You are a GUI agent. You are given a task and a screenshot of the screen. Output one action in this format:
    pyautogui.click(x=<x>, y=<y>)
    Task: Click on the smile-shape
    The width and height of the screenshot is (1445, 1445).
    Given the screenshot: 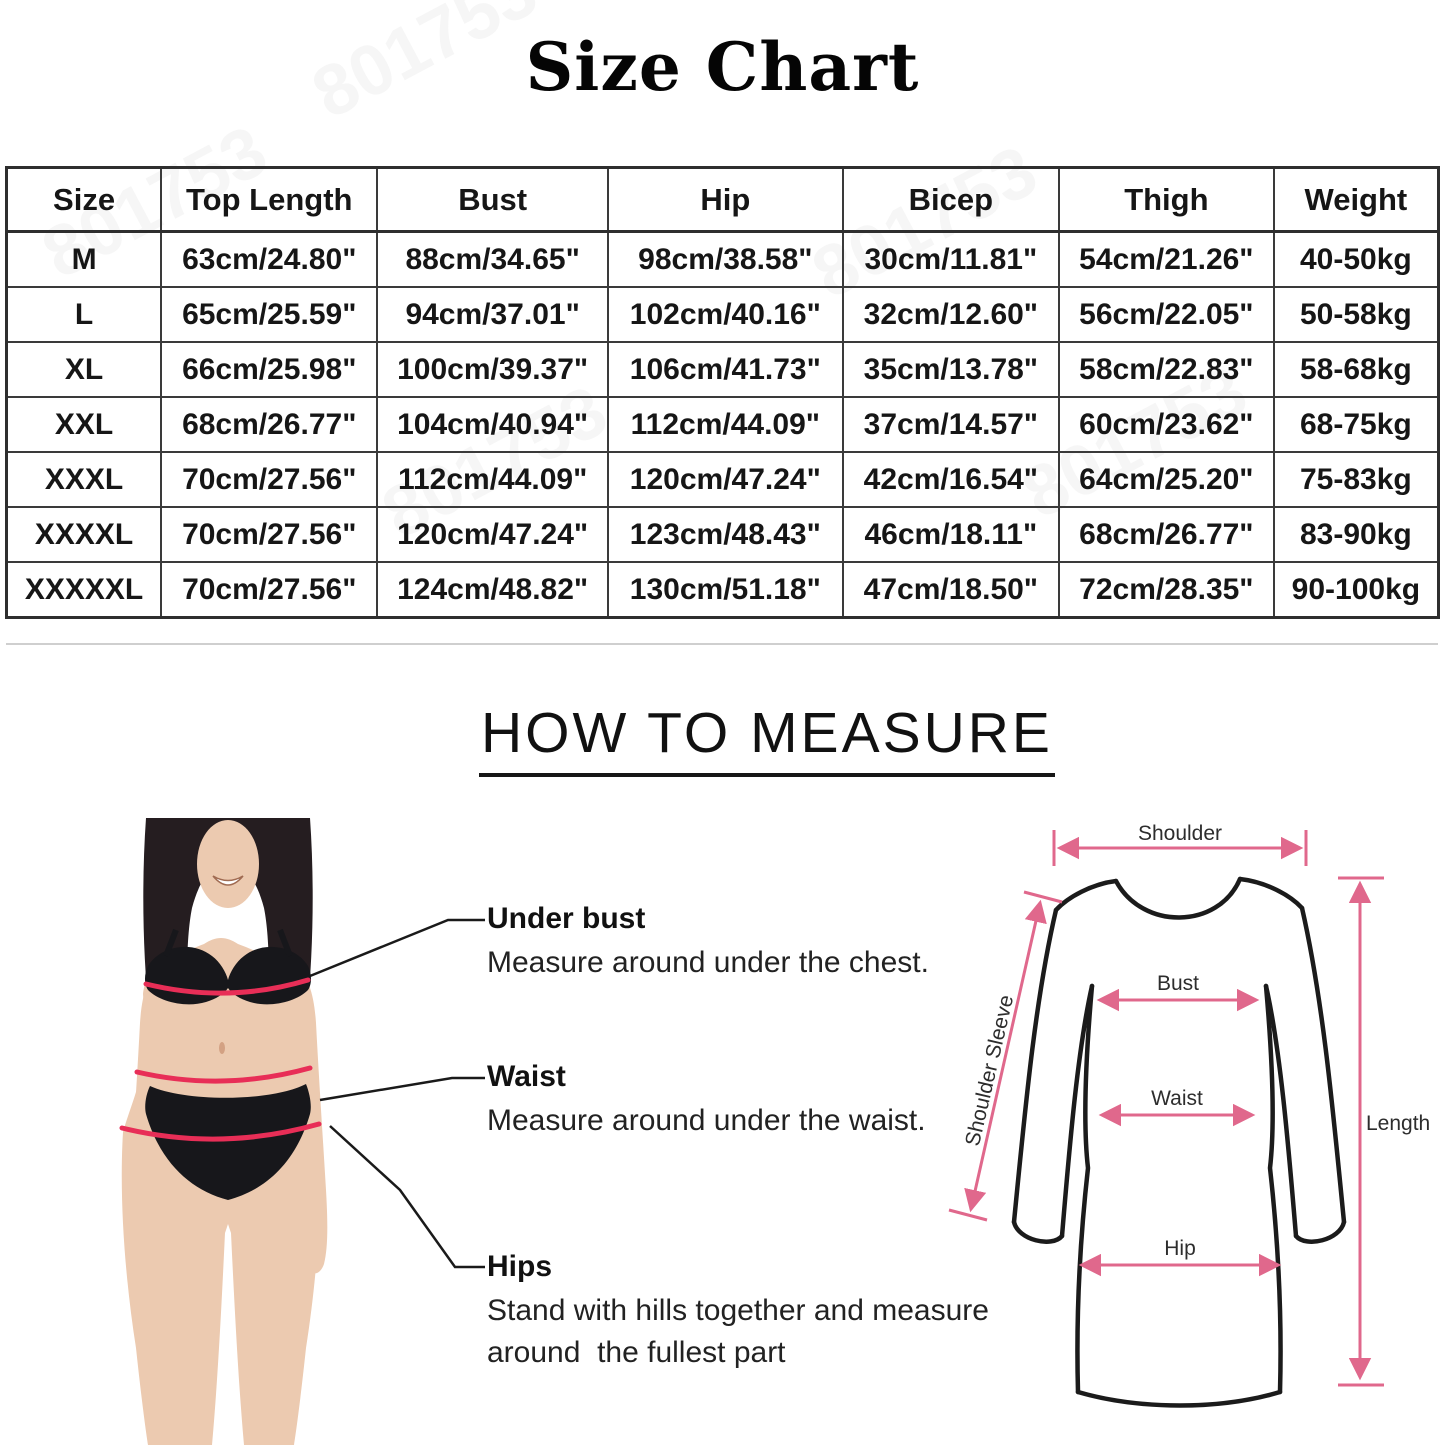 What is the action you would take?
    pyautogui.click(x=228, y=880)
    